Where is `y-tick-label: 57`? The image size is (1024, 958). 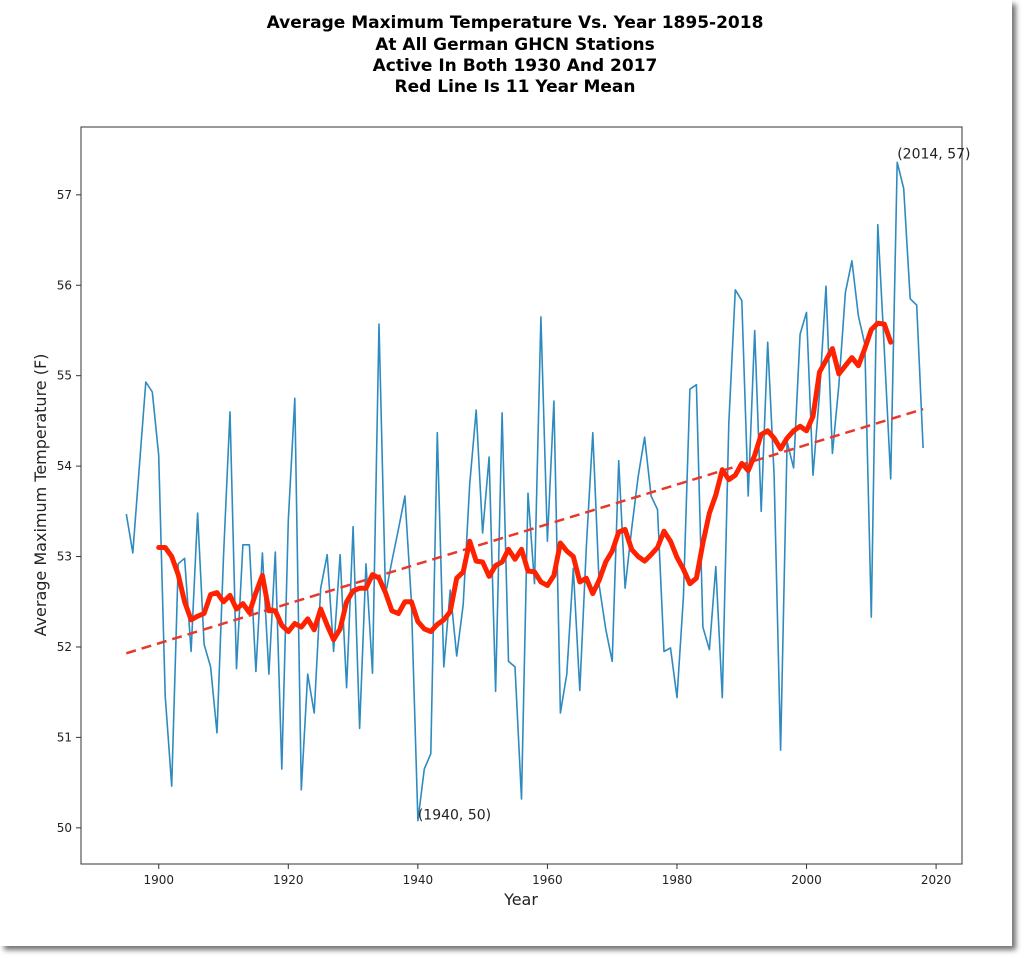 y-tick-label: 57 is located at coordinates (64, 195).